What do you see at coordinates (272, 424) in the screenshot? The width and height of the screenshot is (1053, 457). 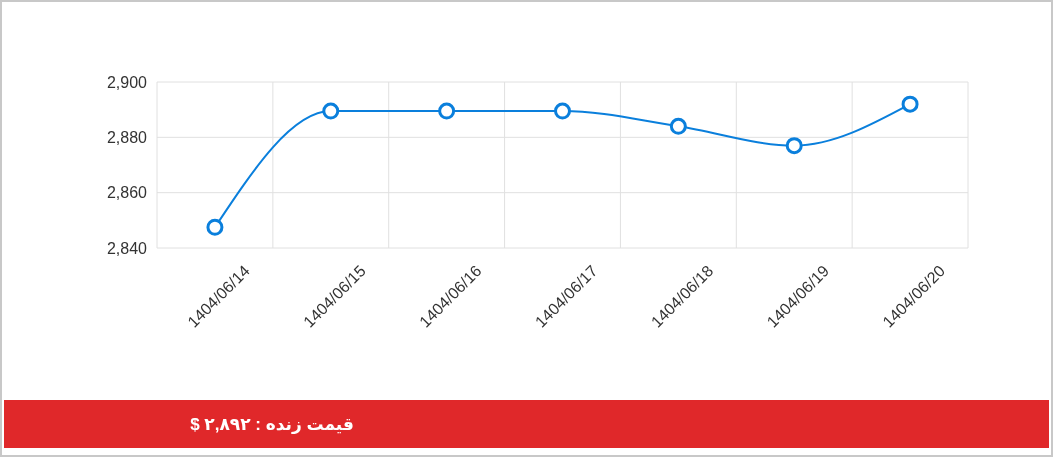 I see `text: قیمت زنده : ۲,۸۹۲ $` at bounding box center [272, 424].